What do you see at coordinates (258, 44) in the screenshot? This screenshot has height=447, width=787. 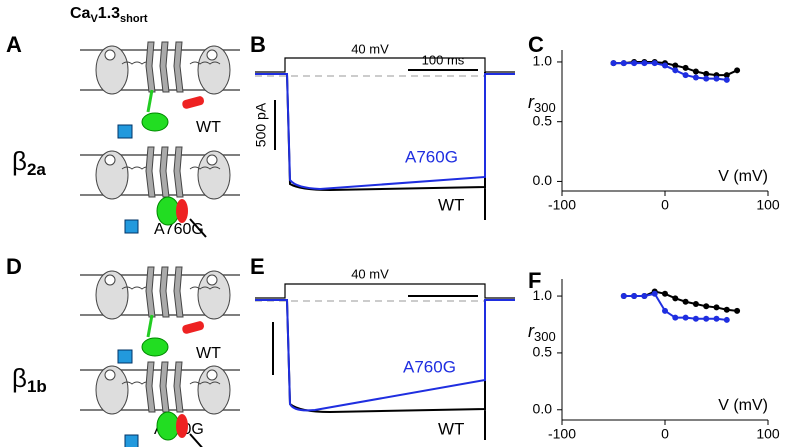 I see `panel-letter: B` at bounding box center [258, 44].